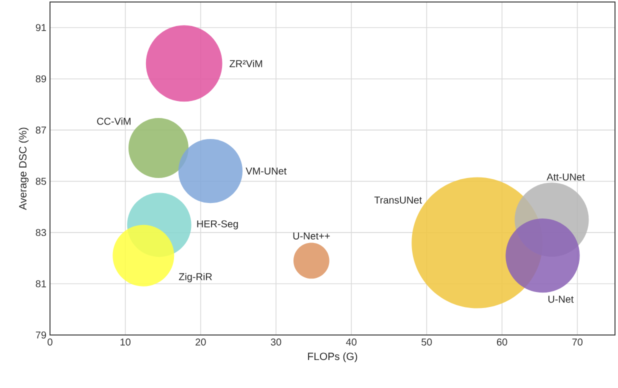 This screenshot has width=618, height=388. I want to click on y-axis-title: Average DSC (%), so click(23, 169).